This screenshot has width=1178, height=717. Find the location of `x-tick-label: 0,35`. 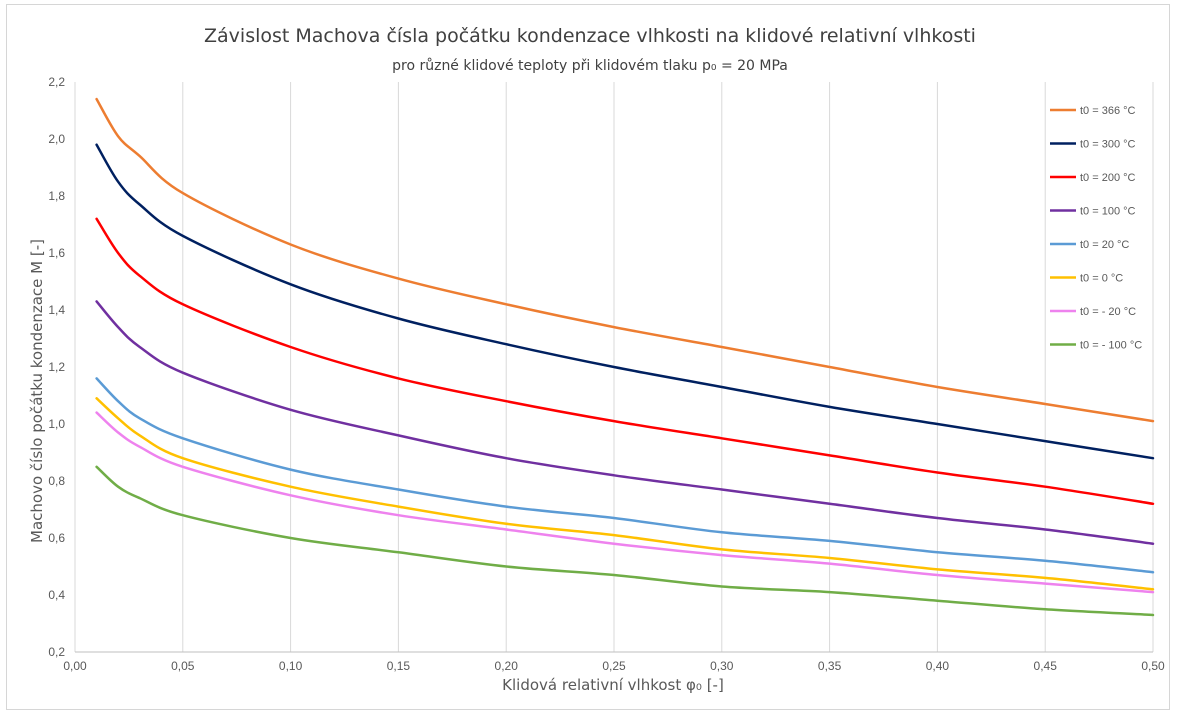

x-tick-label: 0,35 is located at coordinates (830, 666).